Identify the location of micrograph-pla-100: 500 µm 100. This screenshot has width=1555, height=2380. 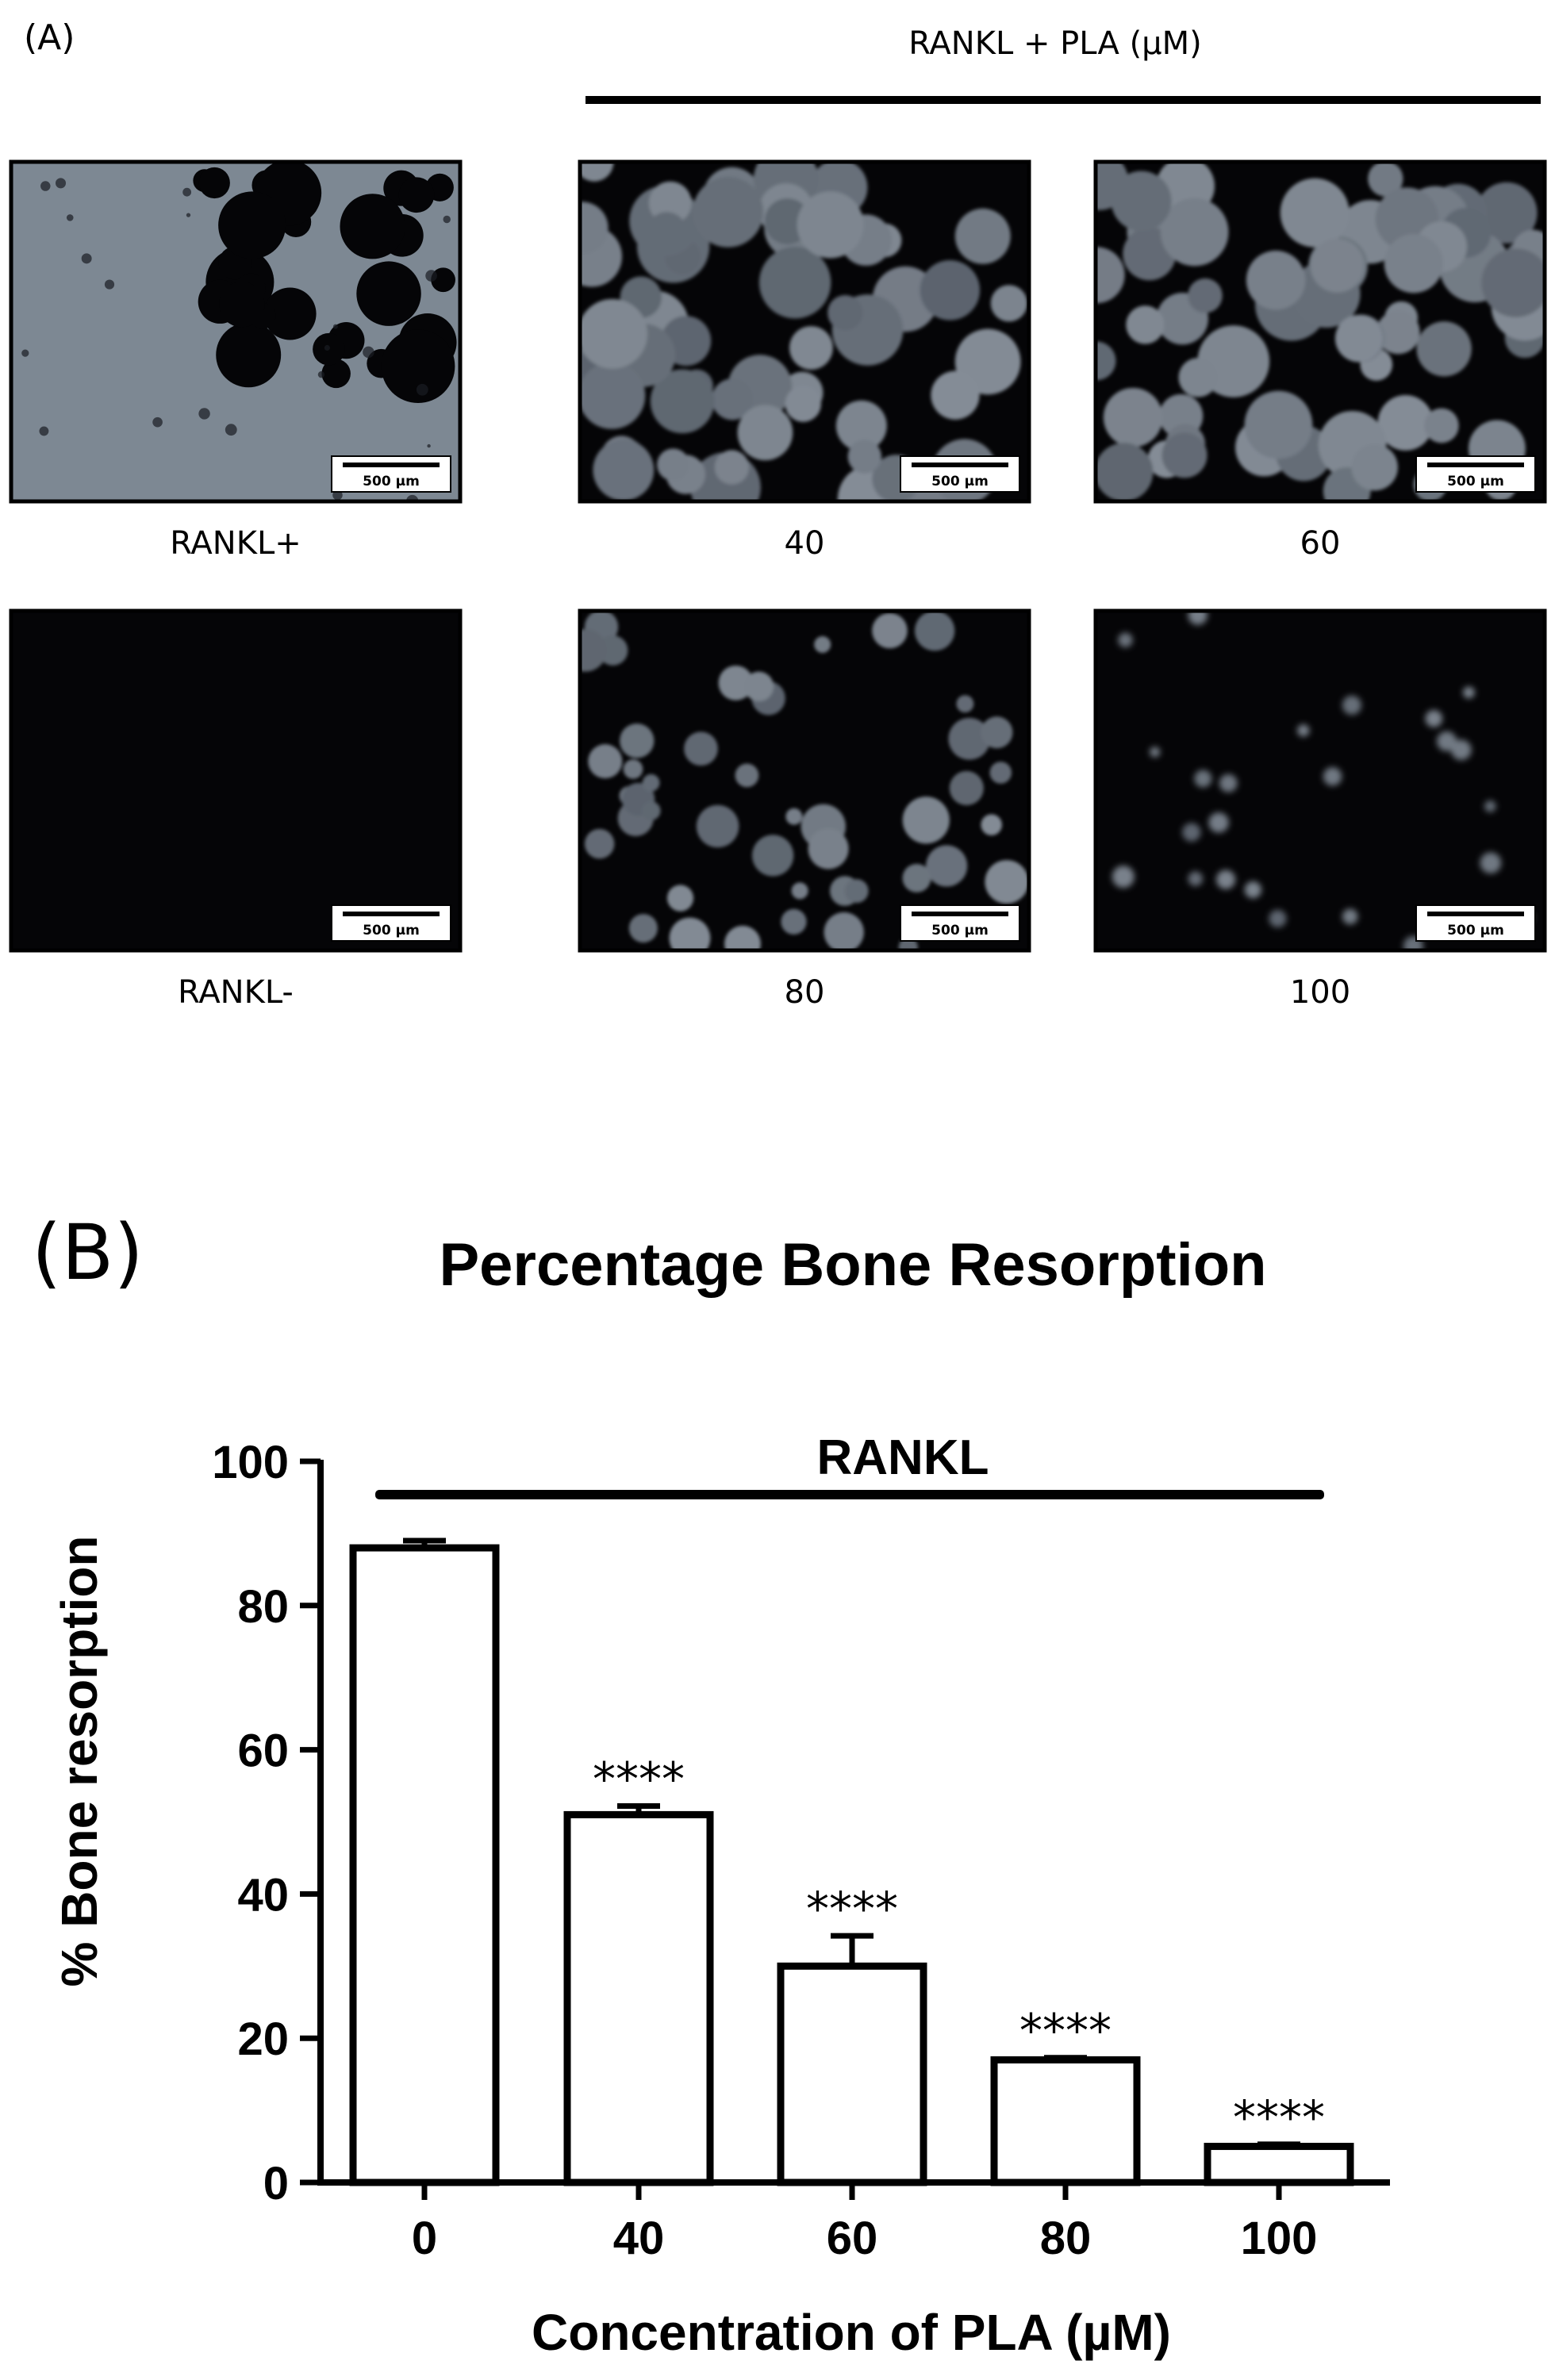
(1320, 809).